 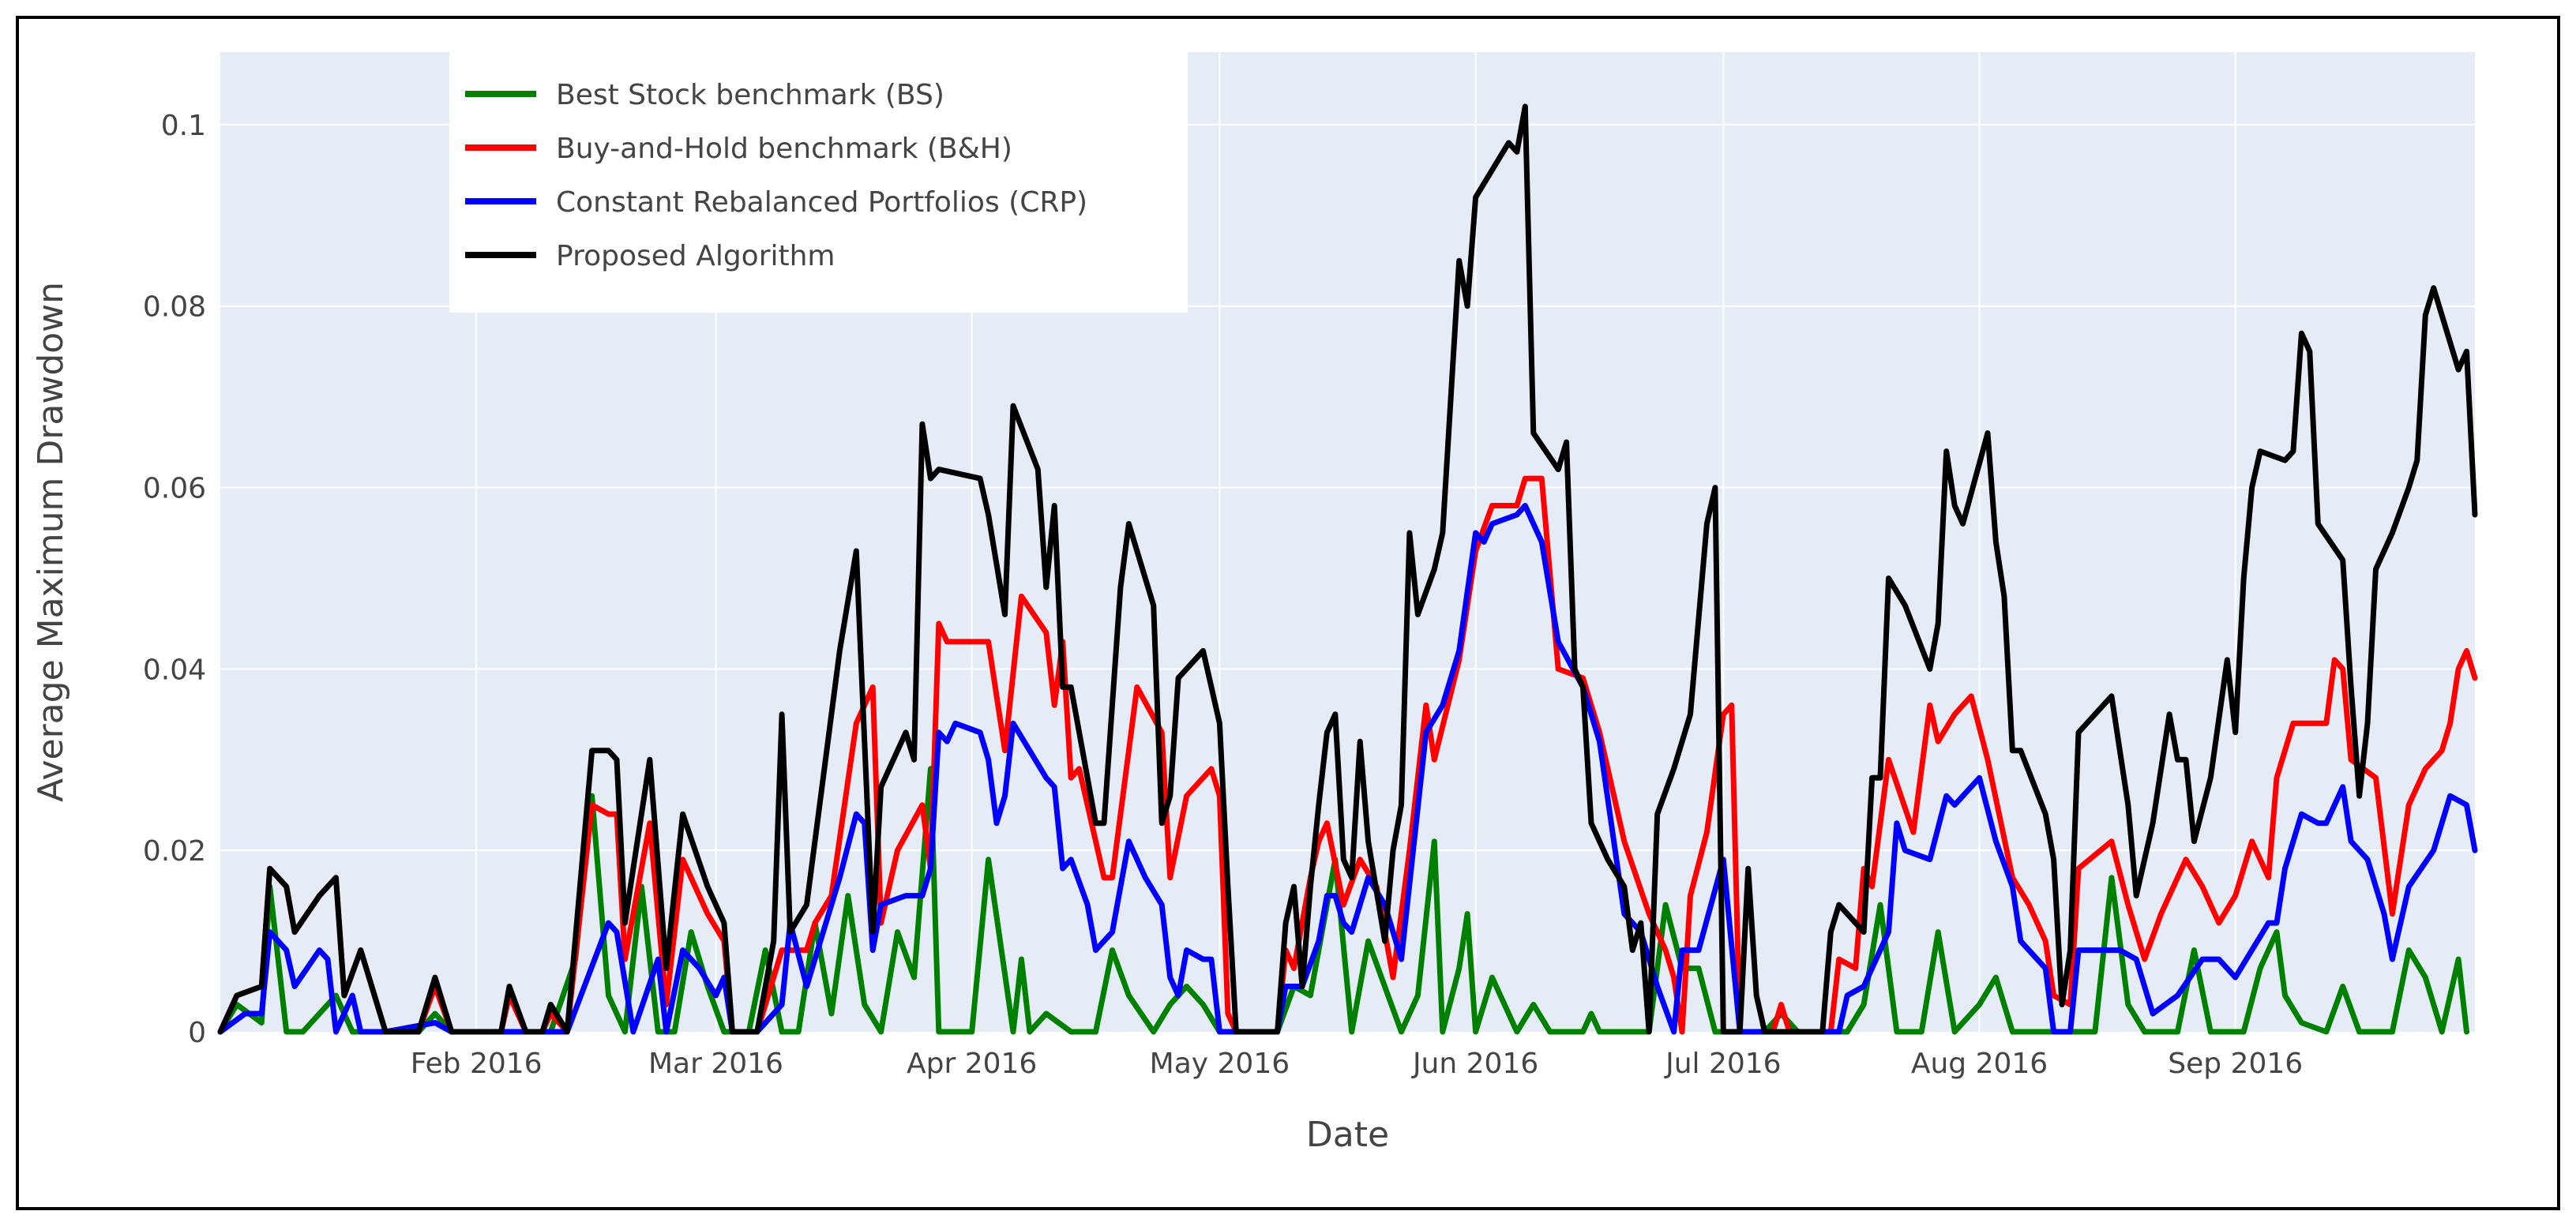 I want to click on x-axis-title: Date, so click(x=1347, y=1135).